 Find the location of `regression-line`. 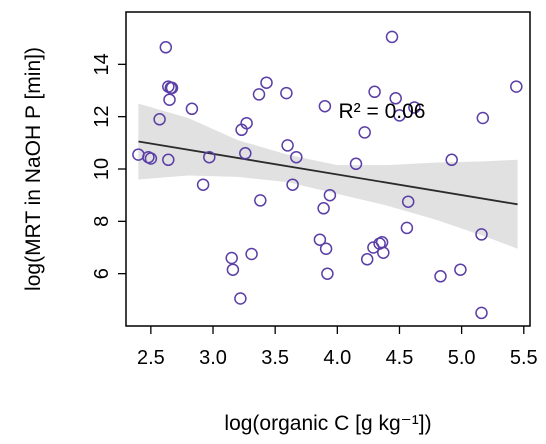

regression-line is located at coordinates (328, 173).